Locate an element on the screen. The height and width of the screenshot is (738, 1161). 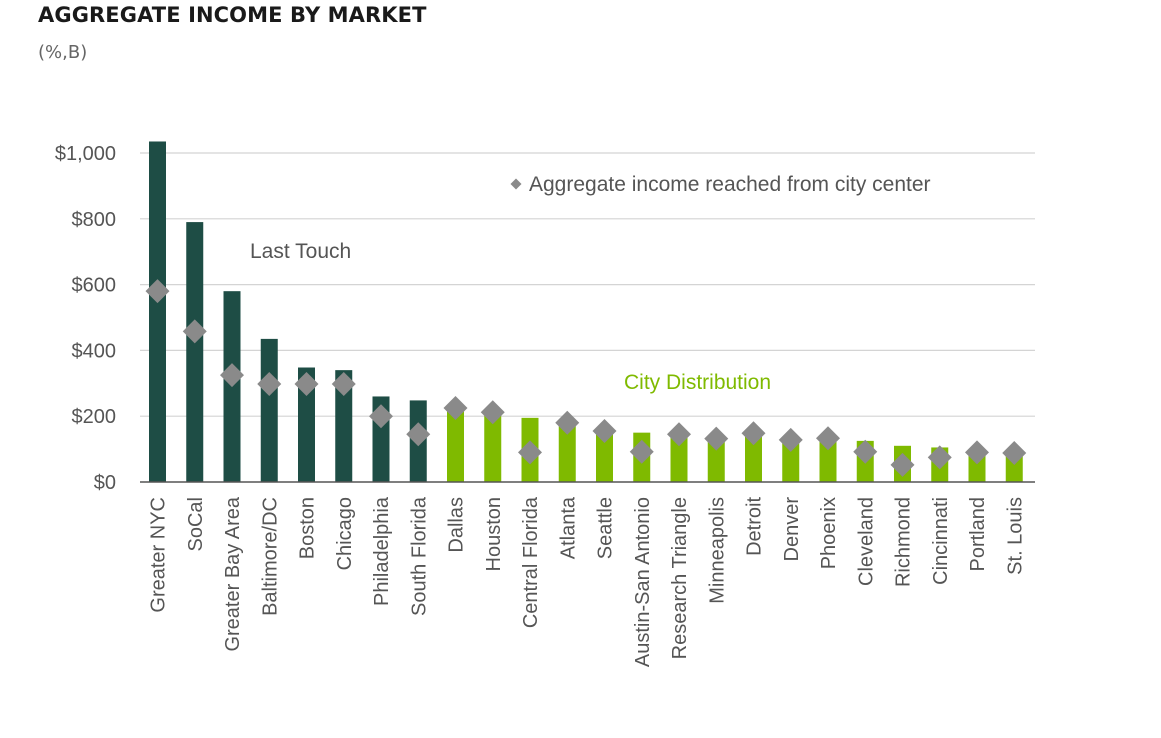
x-tick-label: Boston is located at coordinates (308, 528).